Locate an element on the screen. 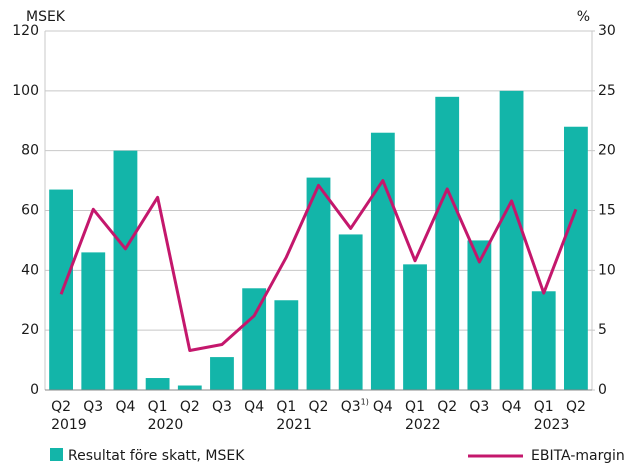 The image size is (624, 463). x-tick-superscript: 1) is located at coordinates (365, 402).